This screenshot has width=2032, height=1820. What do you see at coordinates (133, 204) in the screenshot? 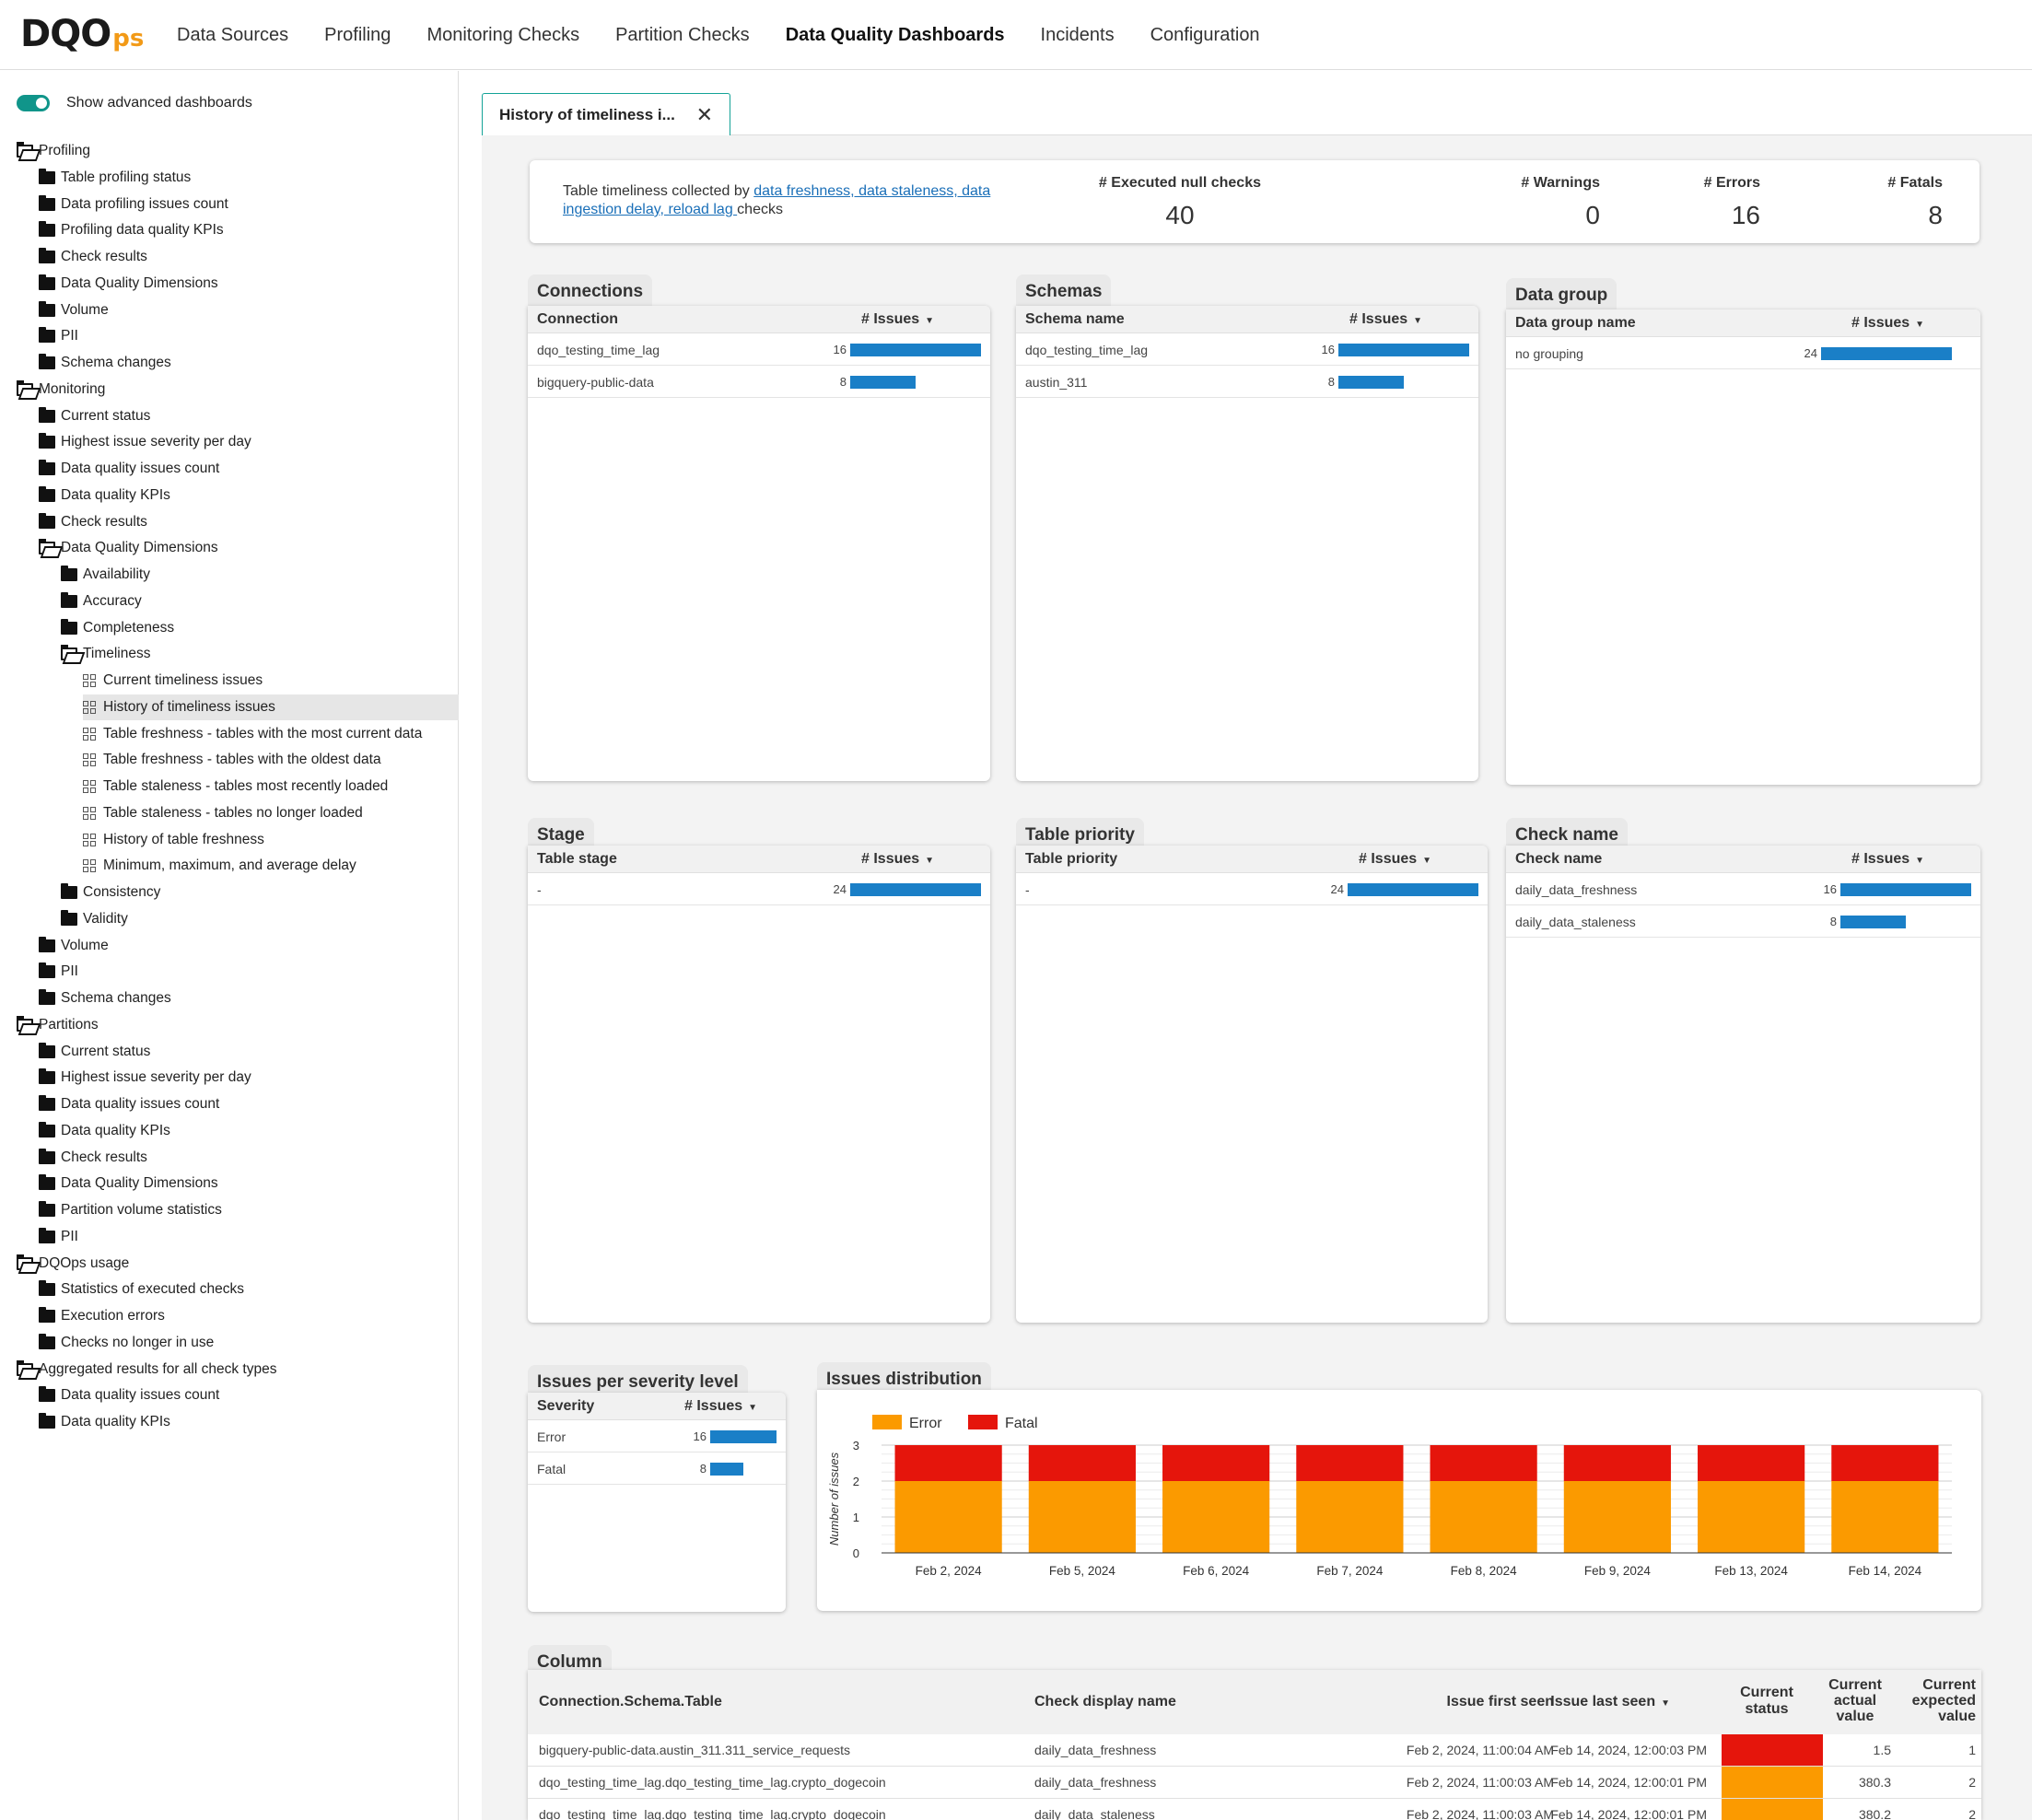
I see `tree-item-data-profiling-issues-count: Data profiling issues count` at bounding box center [133, 204].